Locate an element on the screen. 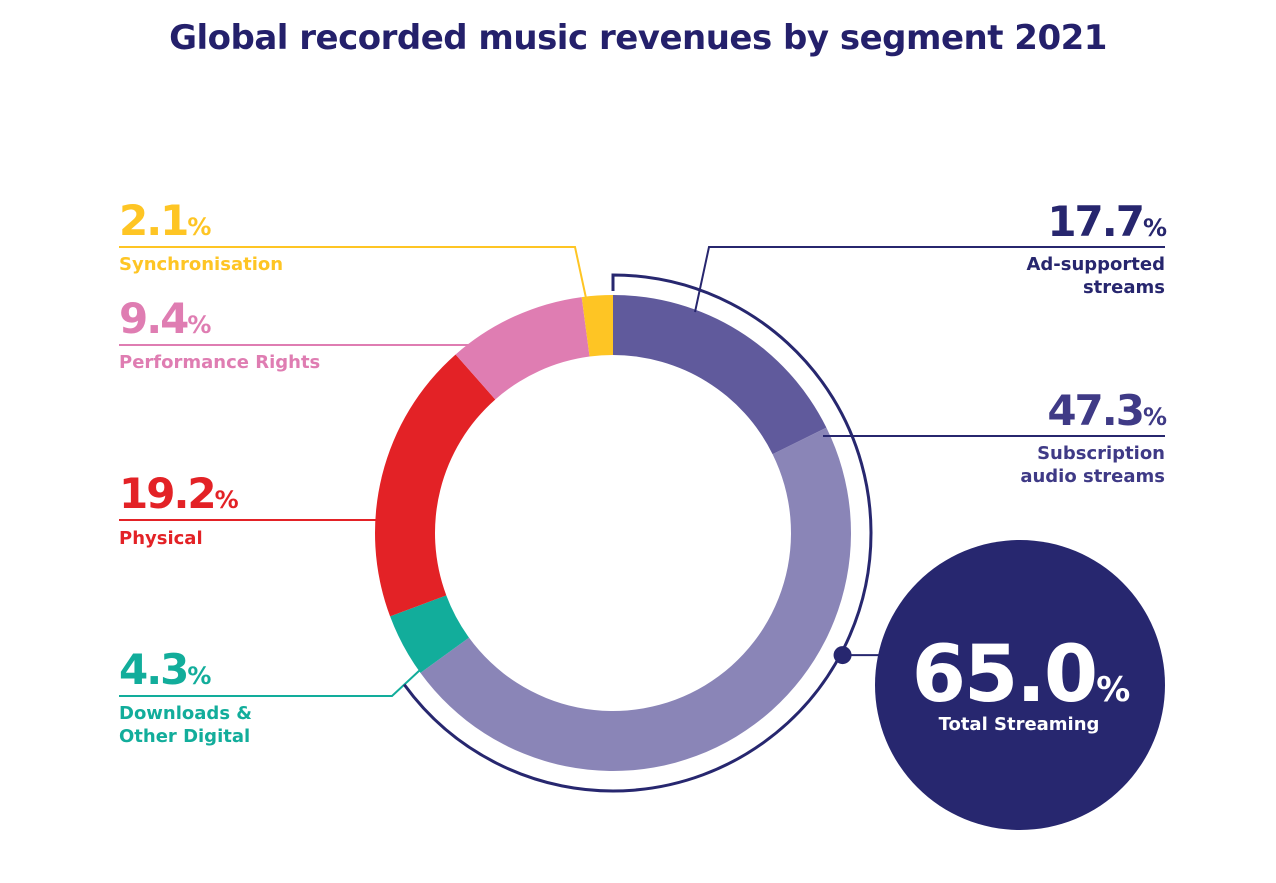 The width and height of the screenshot is (1276, 883). total-percent-sign: % is located at coordinates (1112, 690).